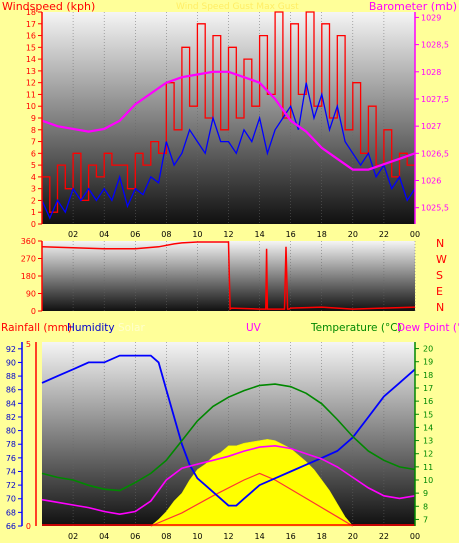 The height and width of the screenshot is (543, 459). Describe the element at coordinates (431, 181) in the screenshot. I see `baro-ytick-label: 1026` at that location.